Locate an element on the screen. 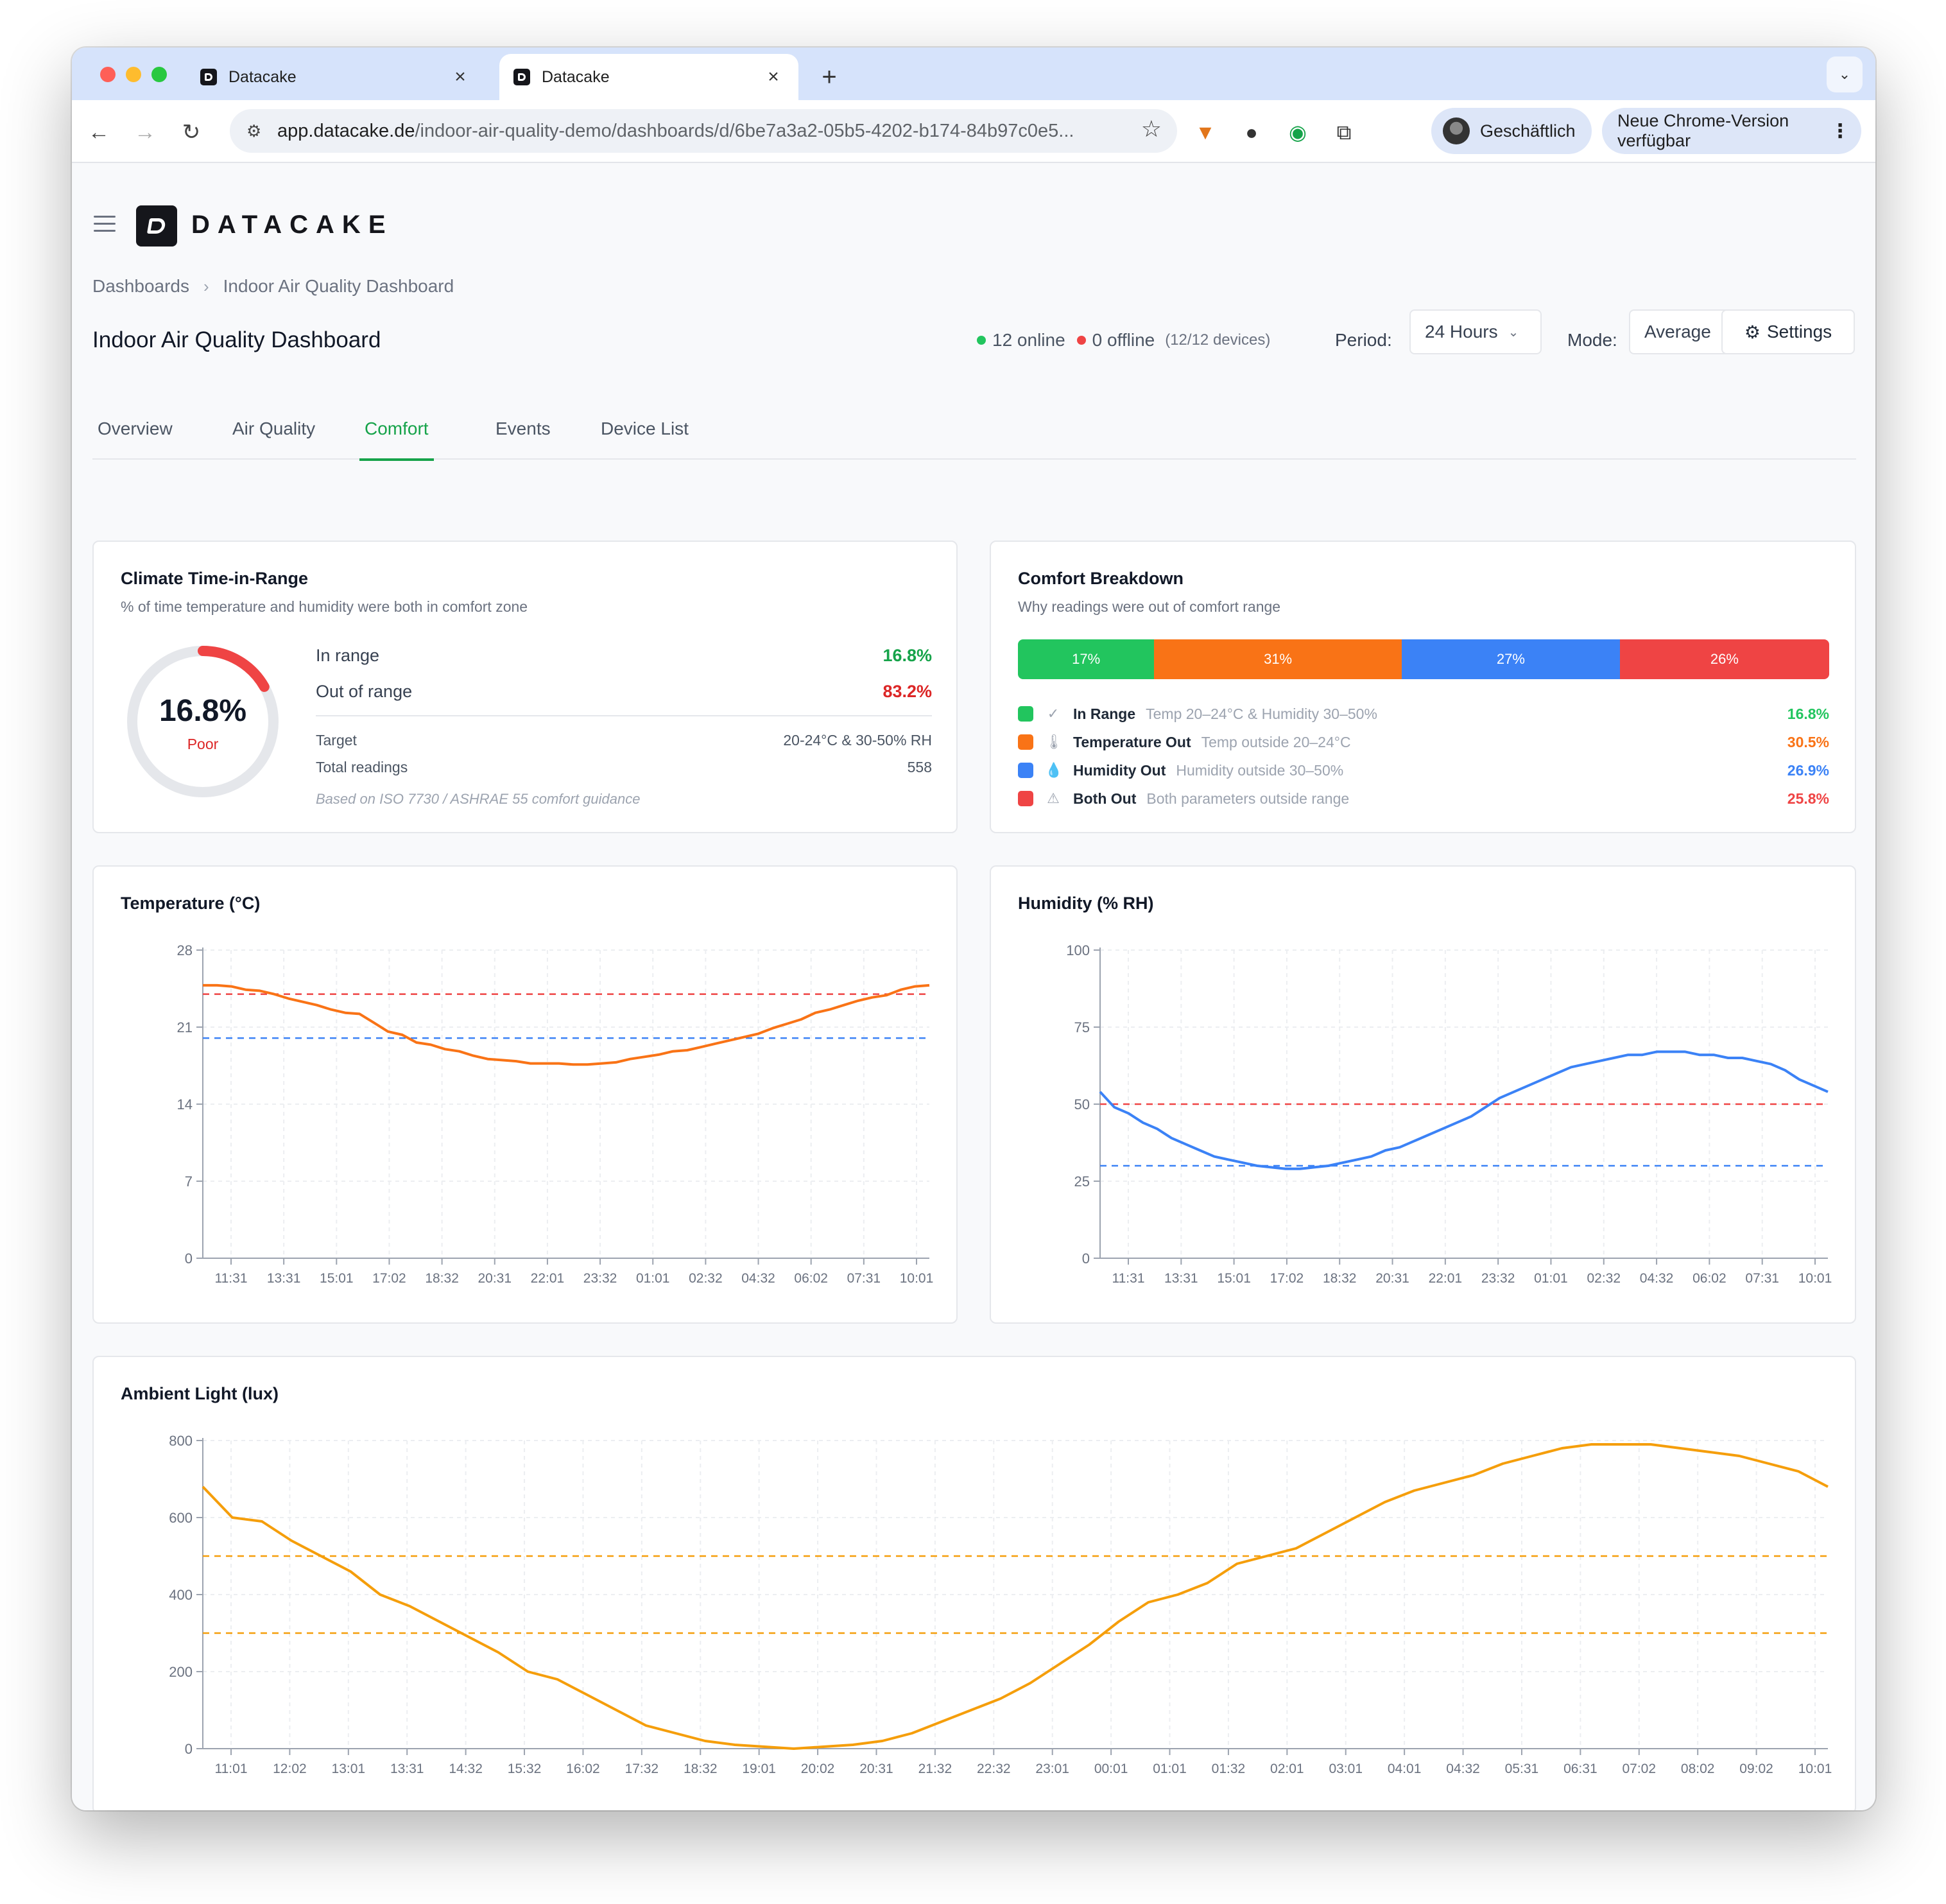 This screenshot has height=1904, width=1946. extensions-puzzle-icon: ⧉ is located at coordinates (1344, 132).